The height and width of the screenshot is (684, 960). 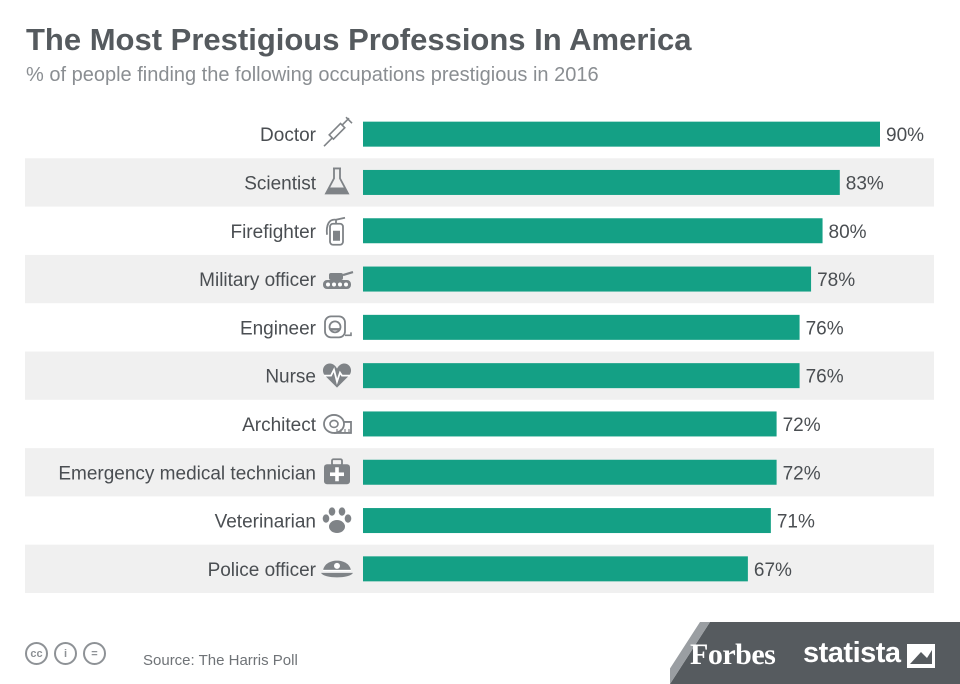 What do you see at coordinates (905, 135) in the screenshot?
I see `value-label: 90%` at bounding box center [905, 135].